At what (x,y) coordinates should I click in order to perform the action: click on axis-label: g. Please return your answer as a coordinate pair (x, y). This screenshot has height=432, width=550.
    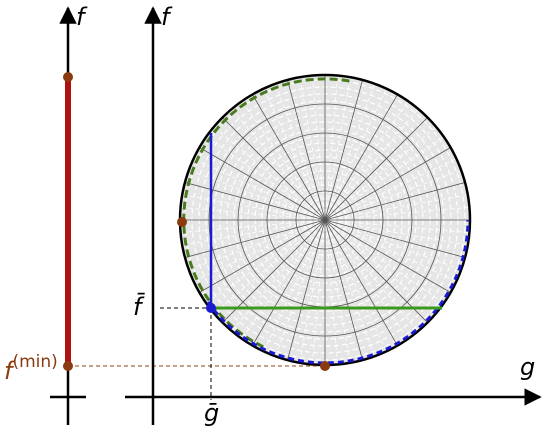
    Looking at the image, I should click on (527, 367).